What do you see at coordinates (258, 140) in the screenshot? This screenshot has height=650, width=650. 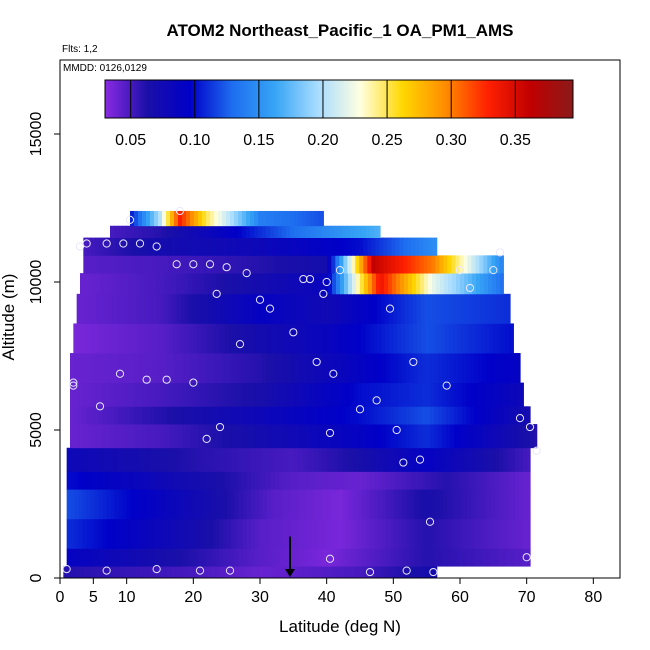 I see `colorbar-tick-label: 0.15` at bounding box center [258, 140].